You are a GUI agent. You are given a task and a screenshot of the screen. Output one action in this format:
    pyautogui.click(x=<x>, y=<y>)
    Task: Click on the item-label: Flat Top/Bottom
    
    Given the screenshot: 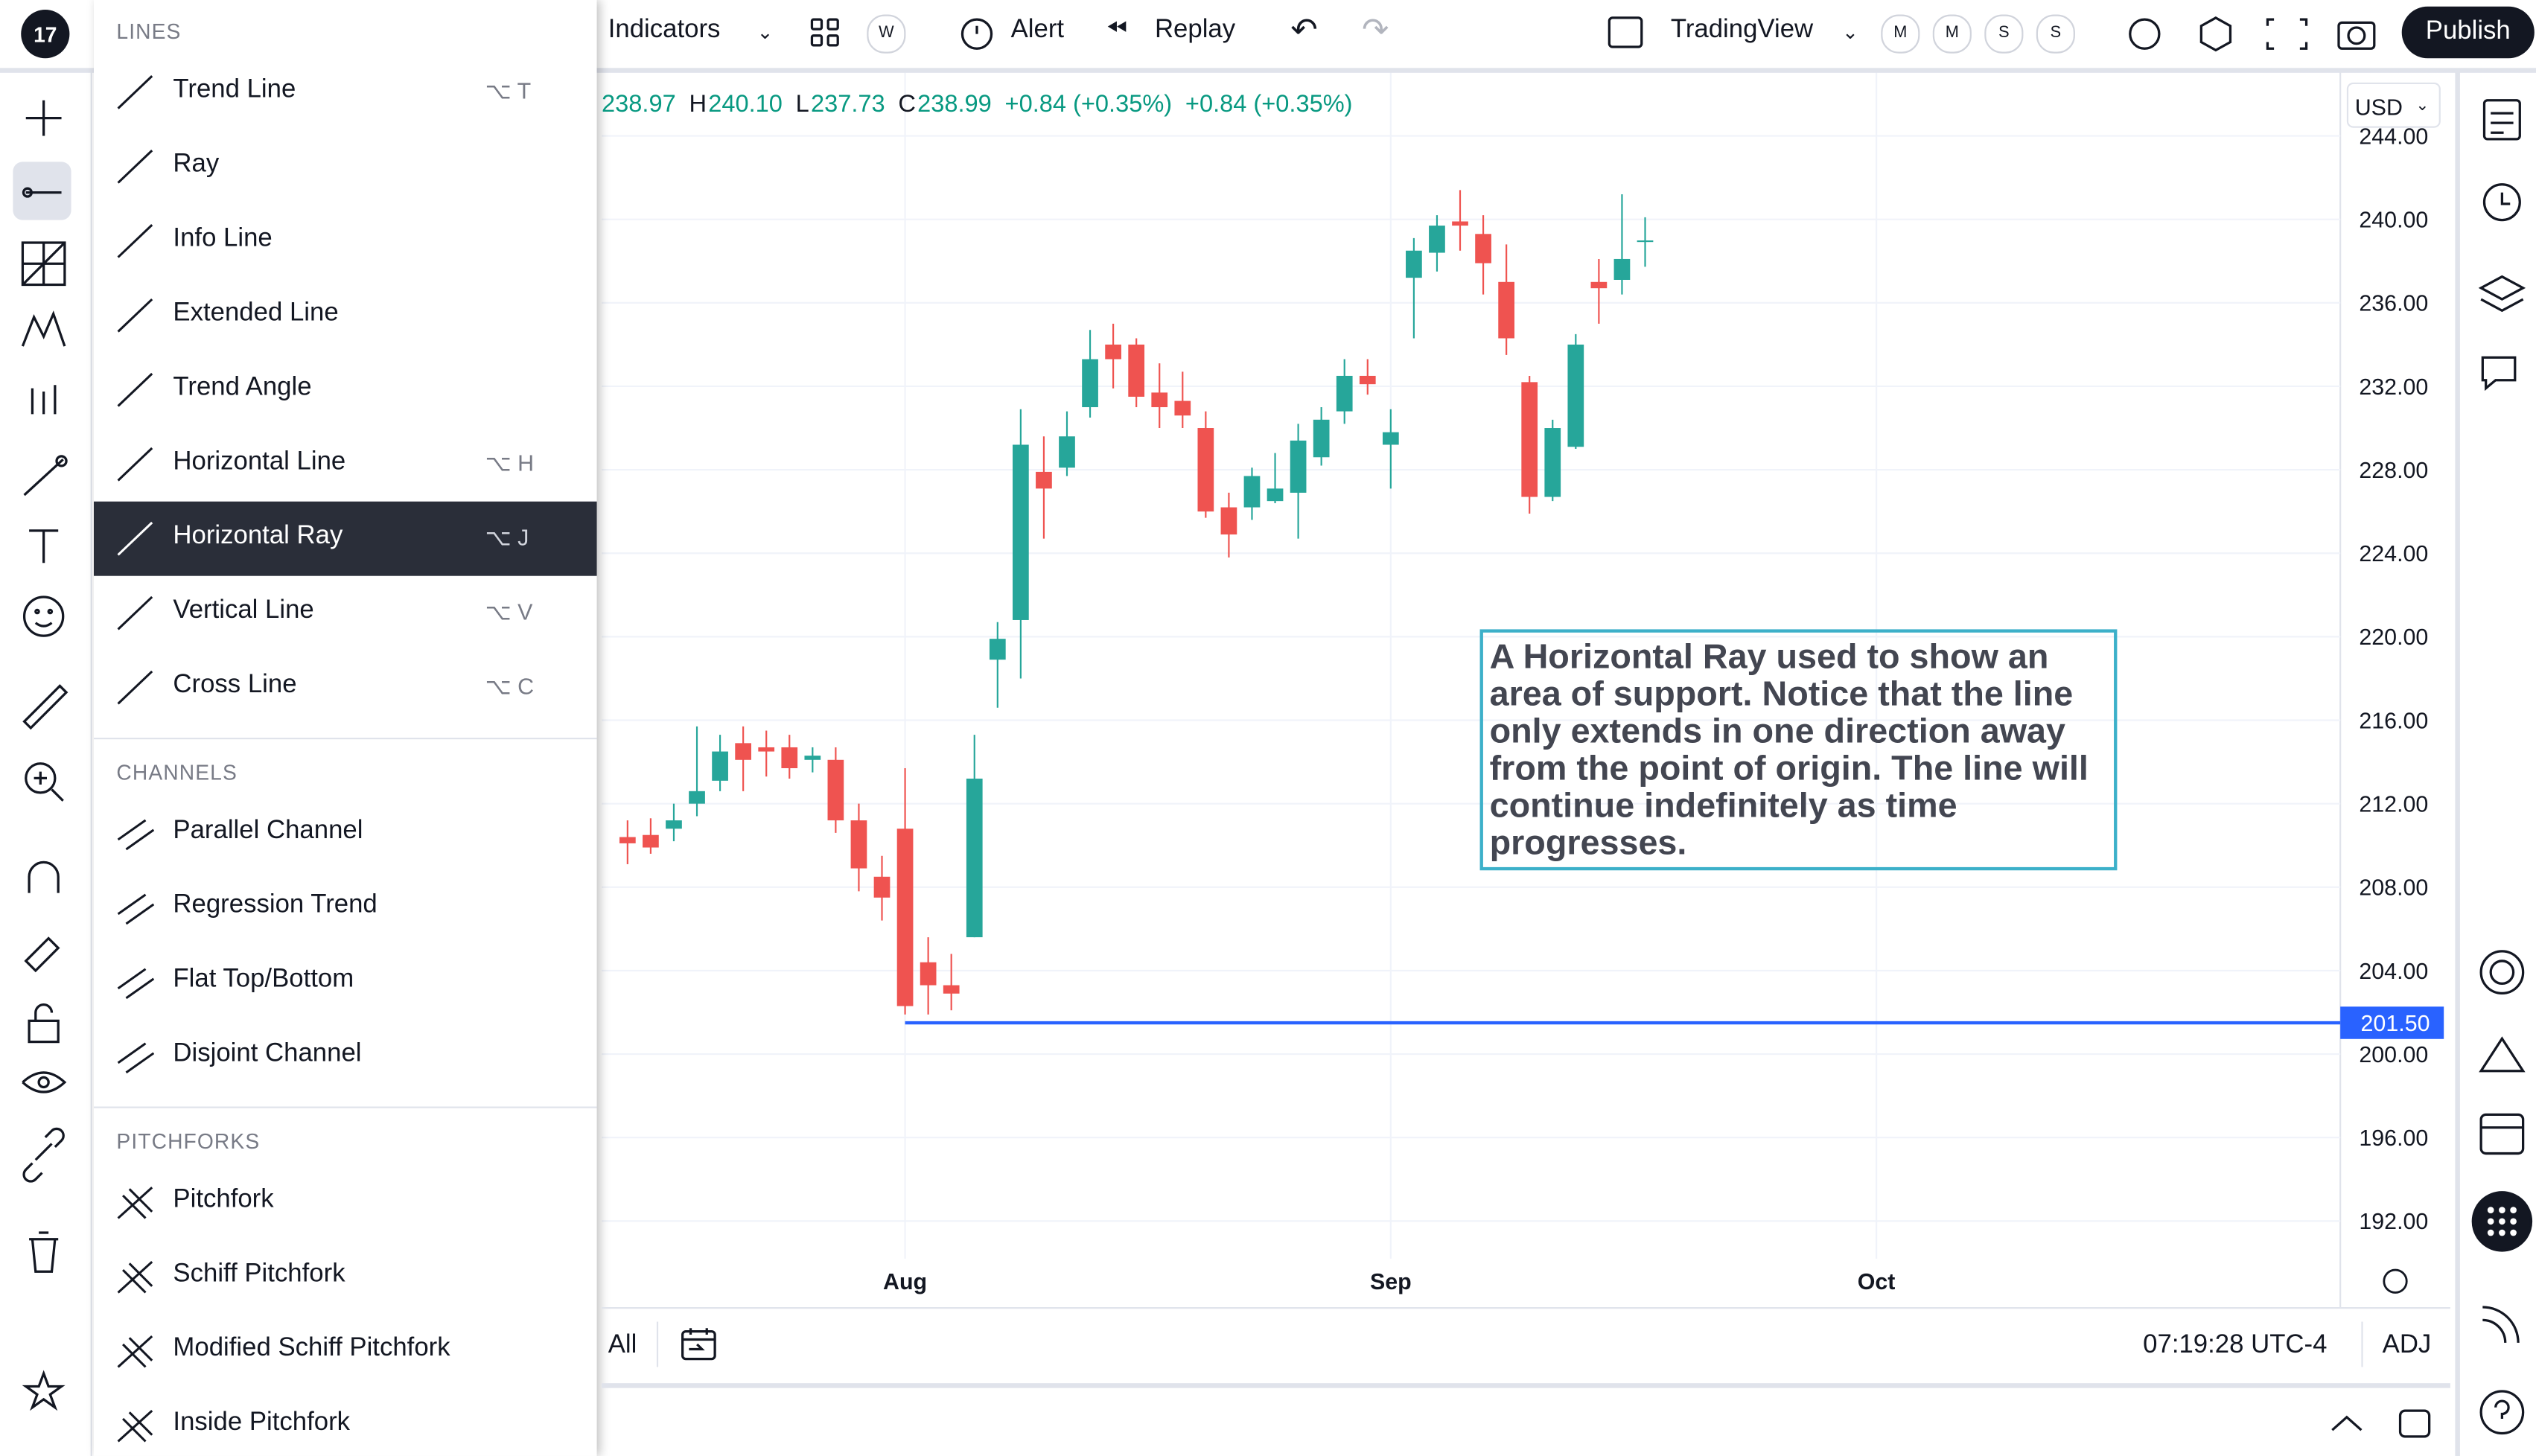 What is the action you would take?
    pyautogui.click(x=263, y=979)
    